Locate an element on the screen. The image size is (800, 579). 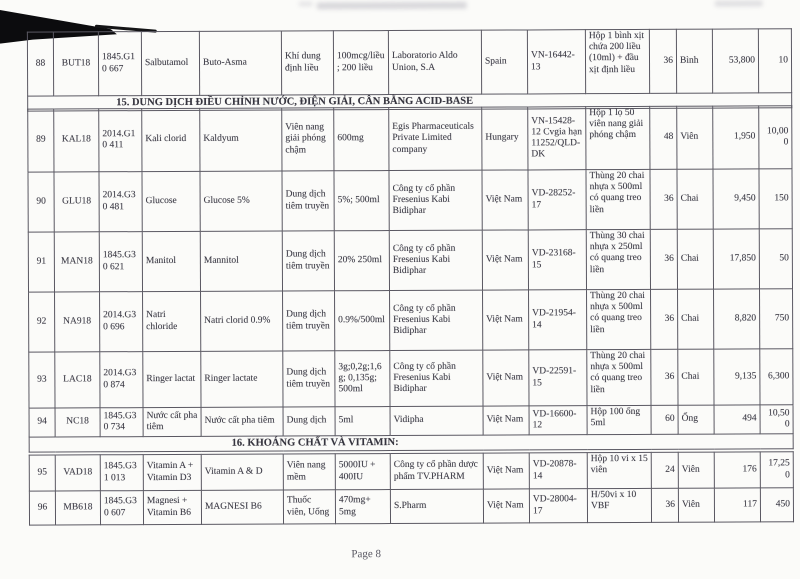
table-cell: 3g;0,2g;1,6g; 0,135g; 500ml is located at coordinates (362, 378).